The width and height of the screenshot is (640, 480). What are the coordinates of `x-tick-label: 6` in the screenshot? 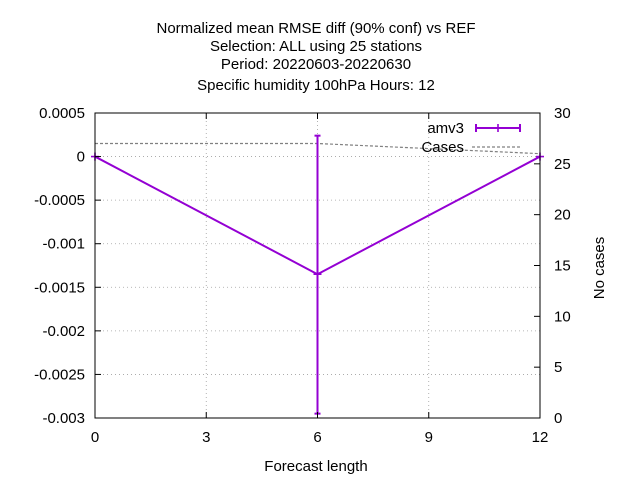 It's located at (317, 437).